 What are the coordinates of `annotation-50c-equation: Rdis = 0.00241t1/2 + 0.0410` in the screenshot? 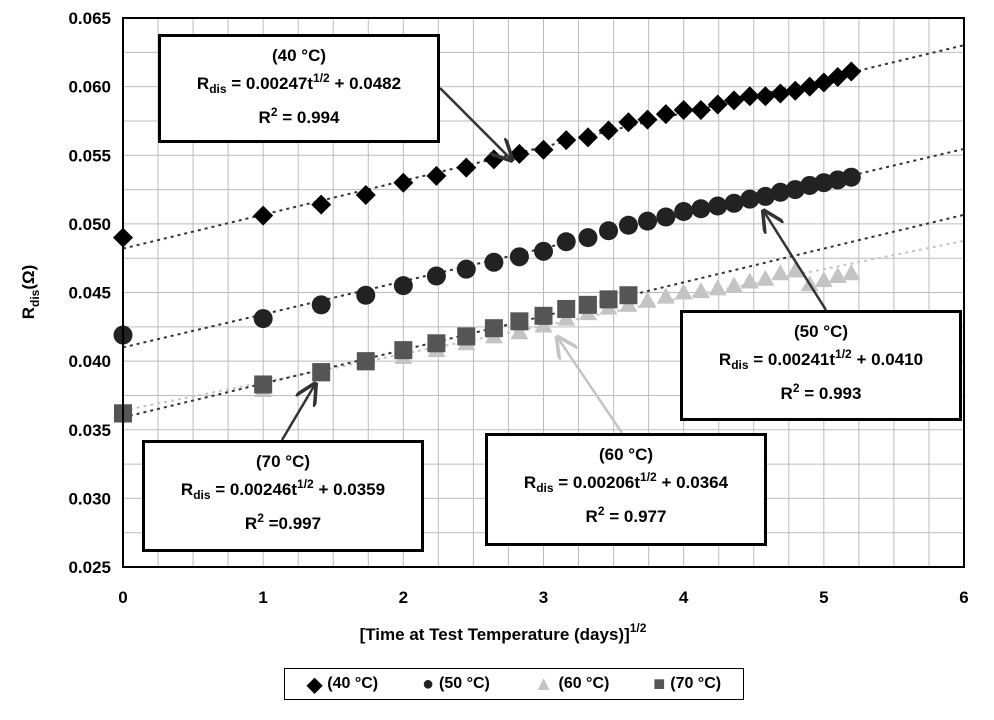 It's located at (821, 359).